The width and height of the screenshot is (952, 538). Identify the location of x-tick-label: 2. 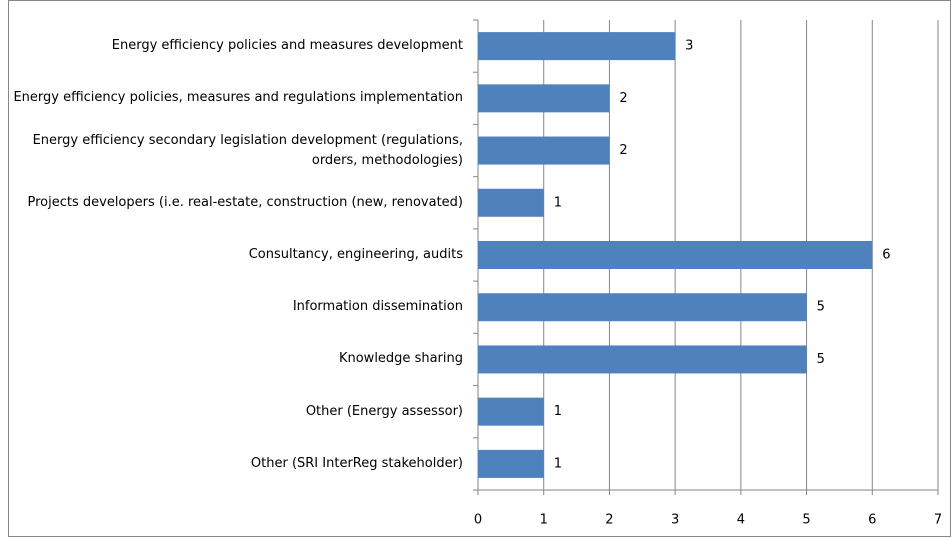
(609, 520).